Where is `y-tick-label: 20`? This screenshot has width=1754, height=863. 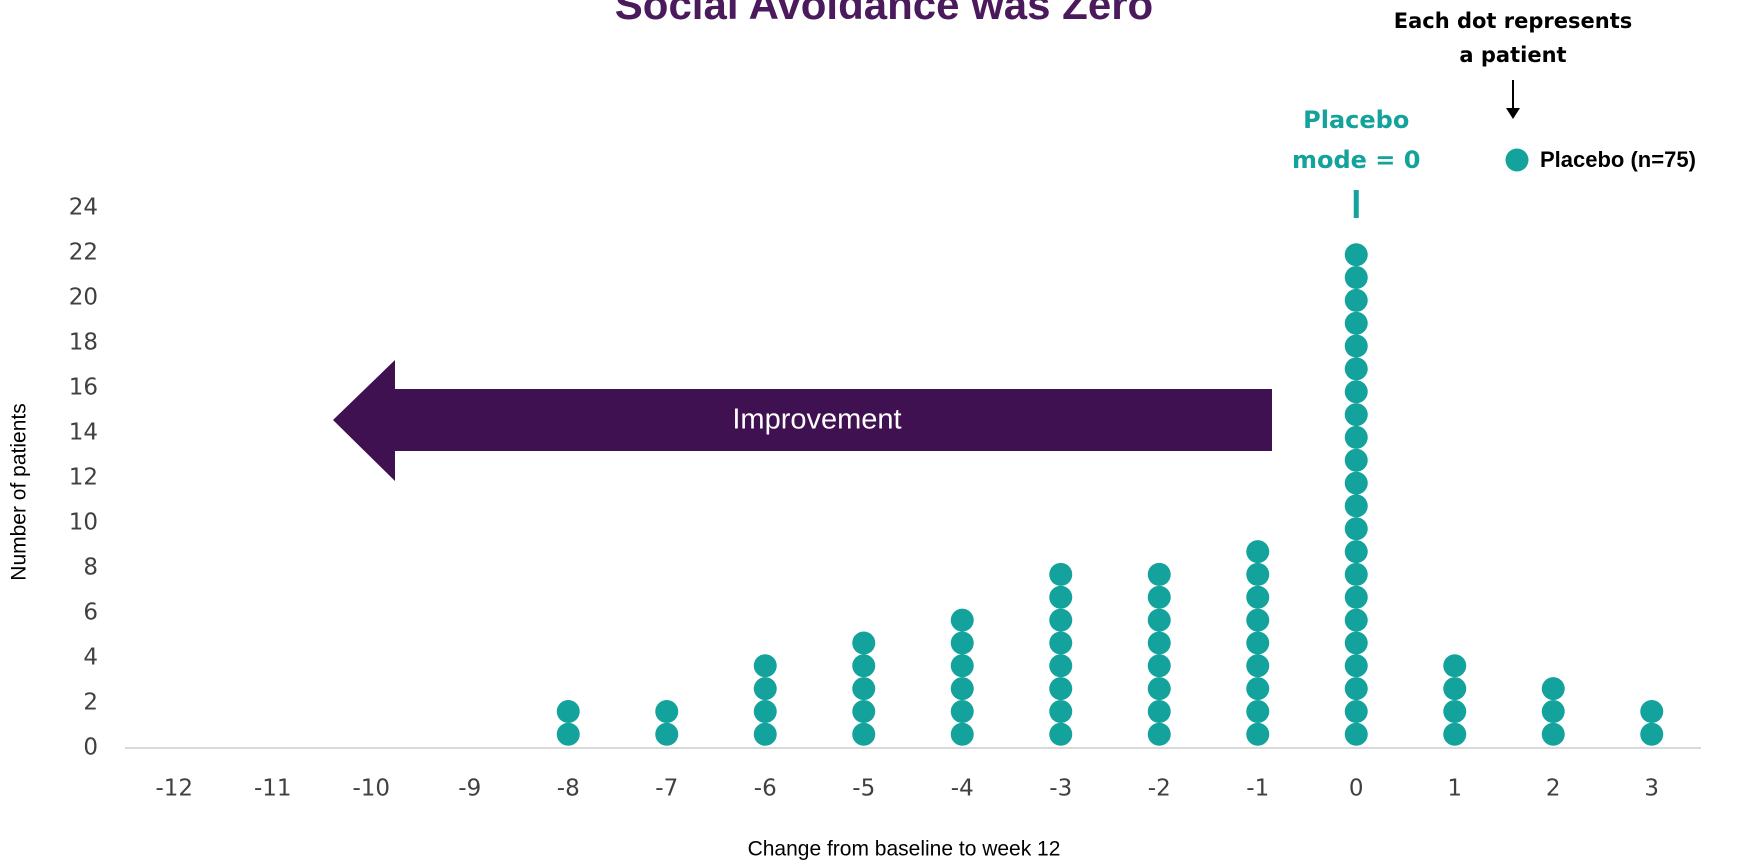
y-tick-label: 20 is located at coordinates (83, 298).